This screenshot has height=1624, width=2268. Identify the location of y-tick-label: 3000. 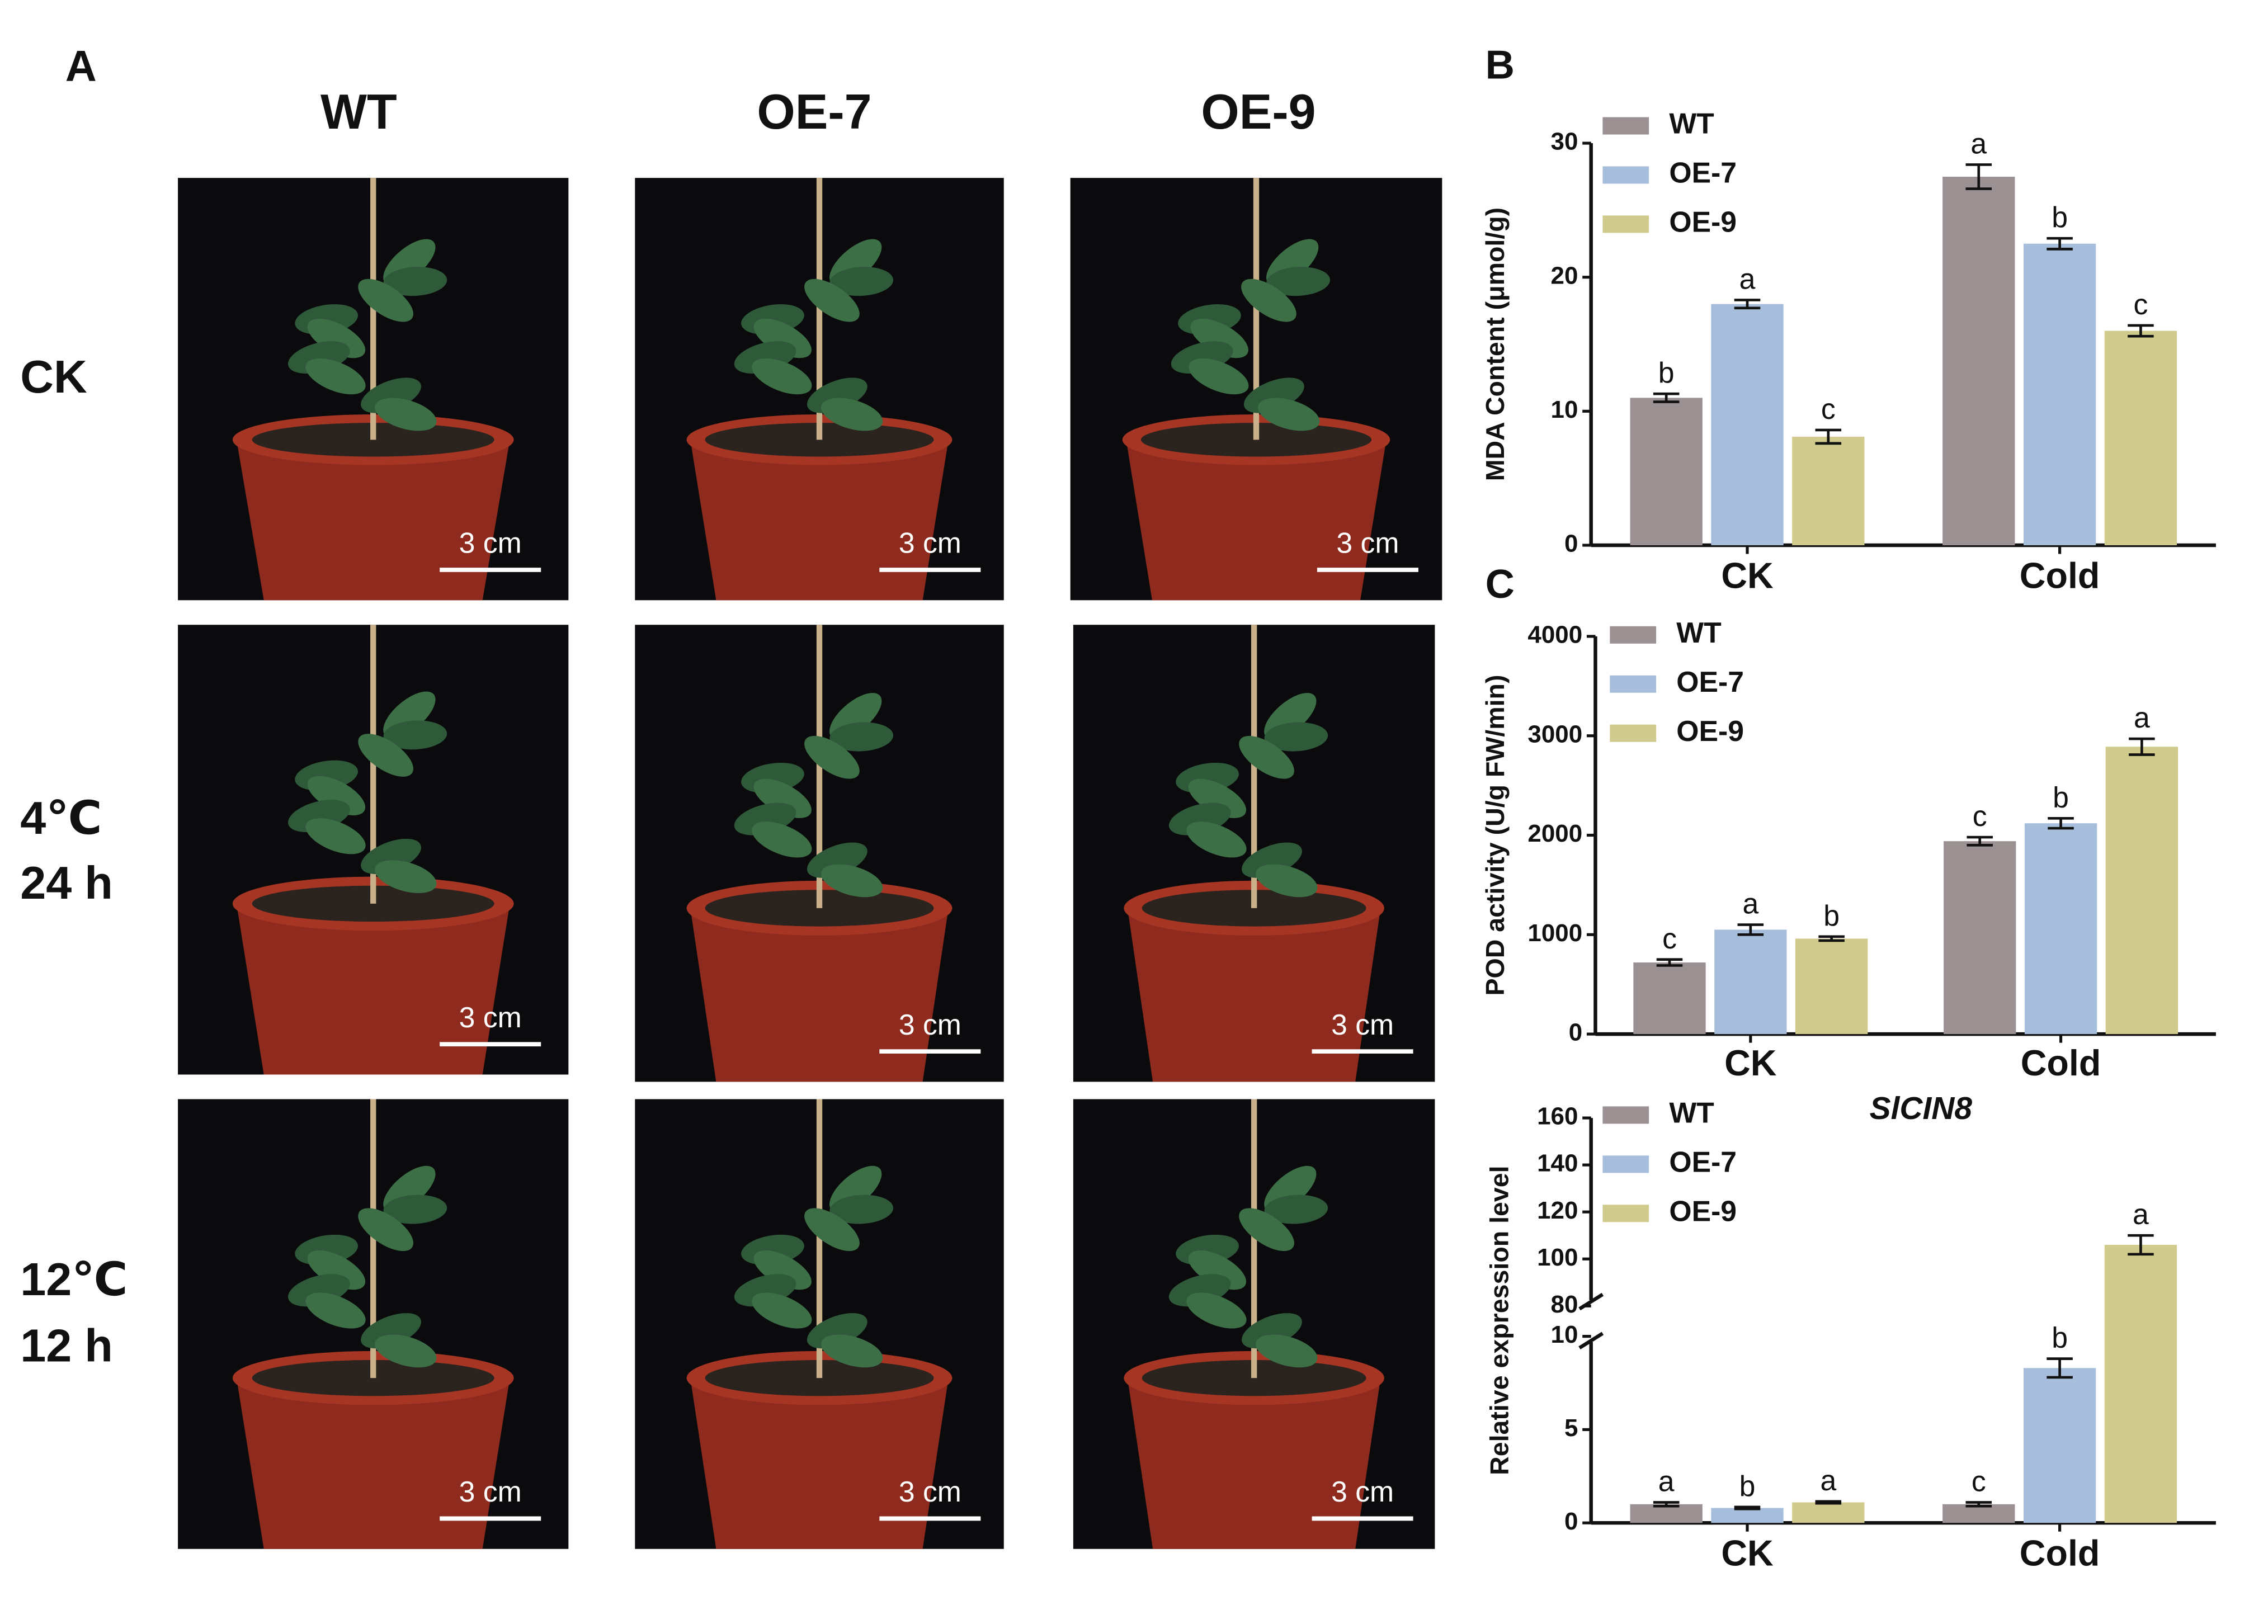
(1554, 734).